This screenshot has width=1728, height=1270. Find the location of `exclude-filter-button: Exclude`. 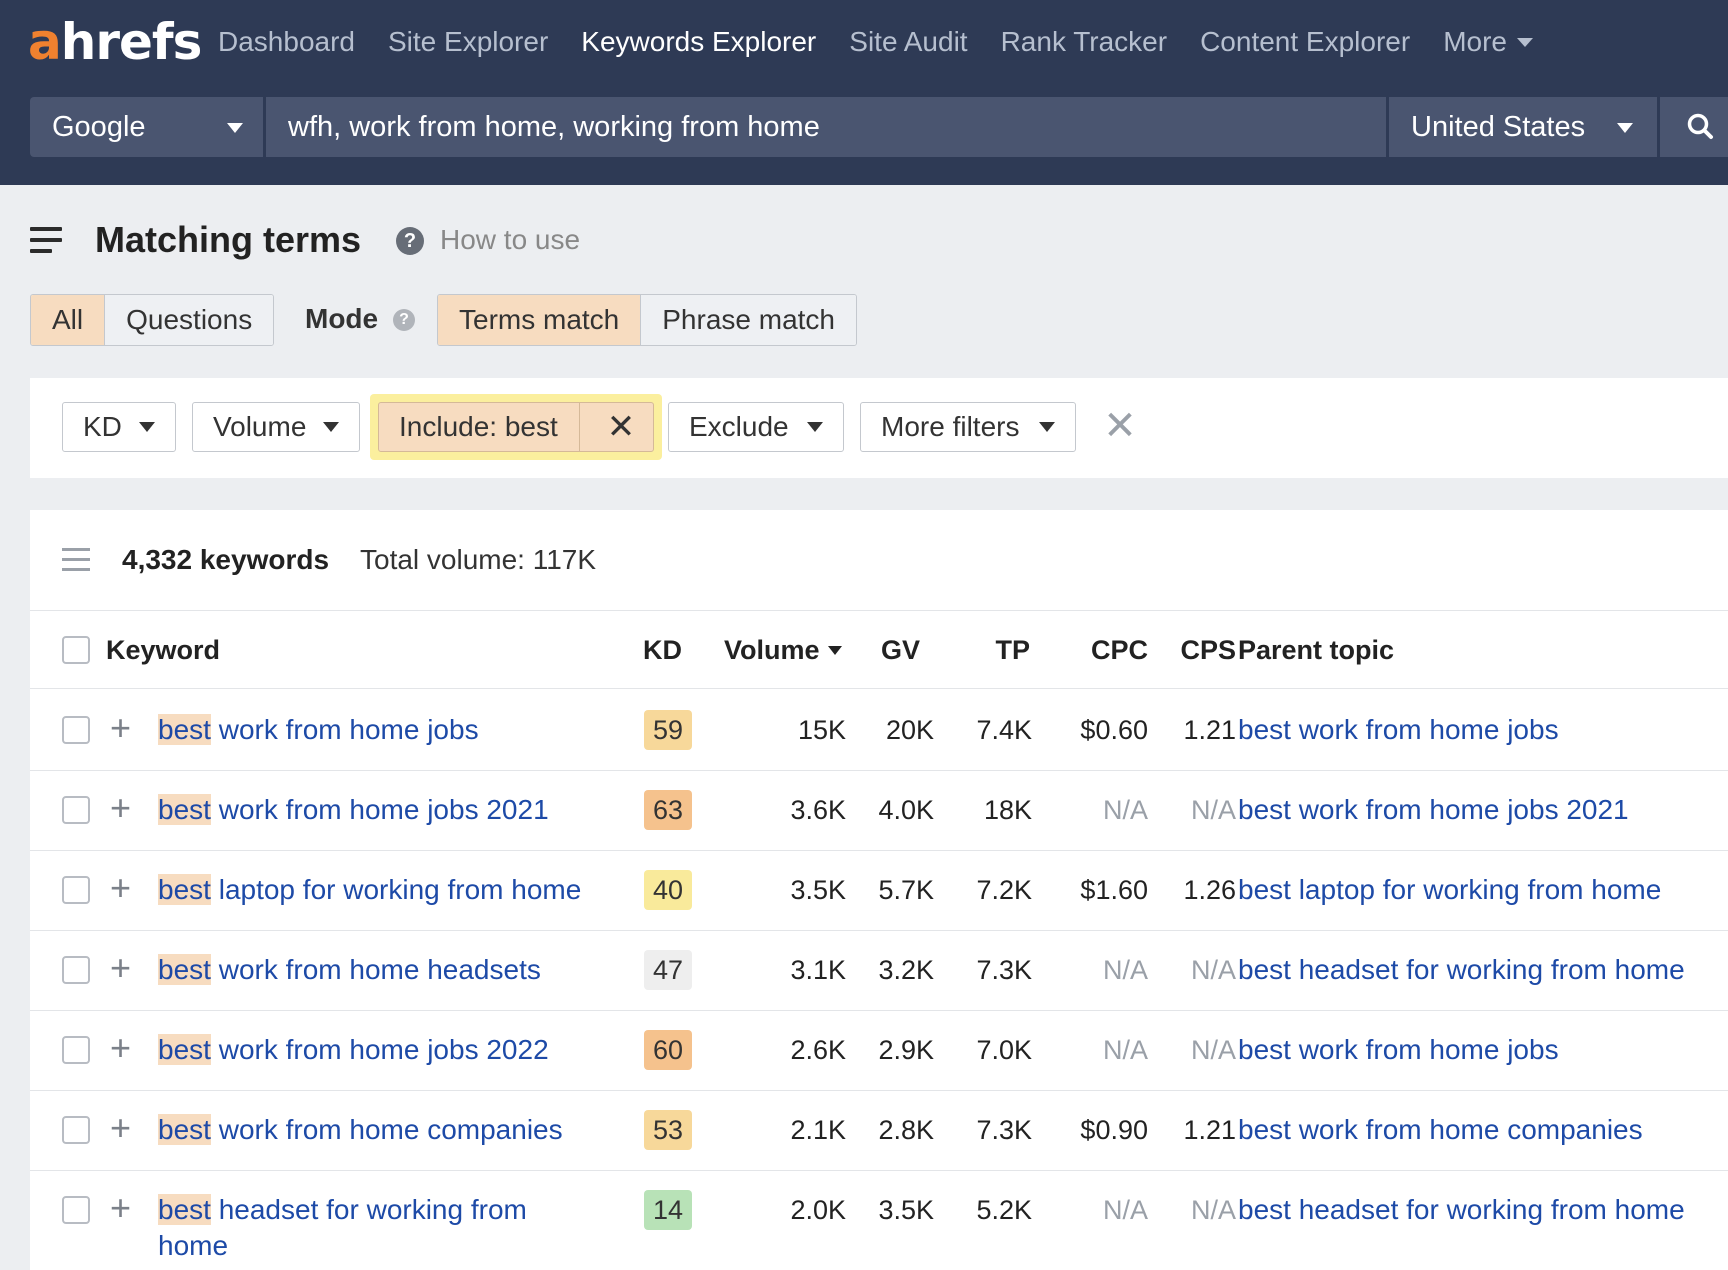

exclude-filter-button: Exclude is located at coordinates (756, 427).